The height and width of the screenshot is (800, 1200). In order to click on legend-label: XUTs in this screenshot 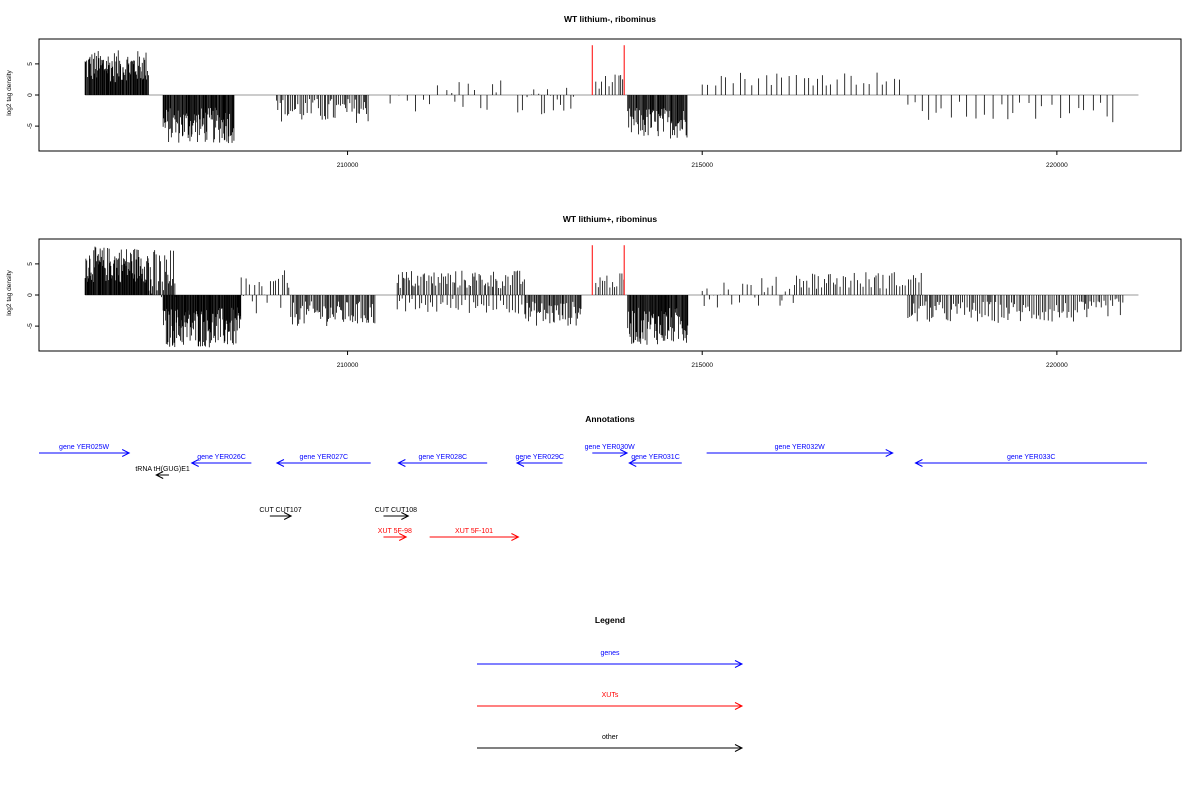, I will do `click(610, 695)`.